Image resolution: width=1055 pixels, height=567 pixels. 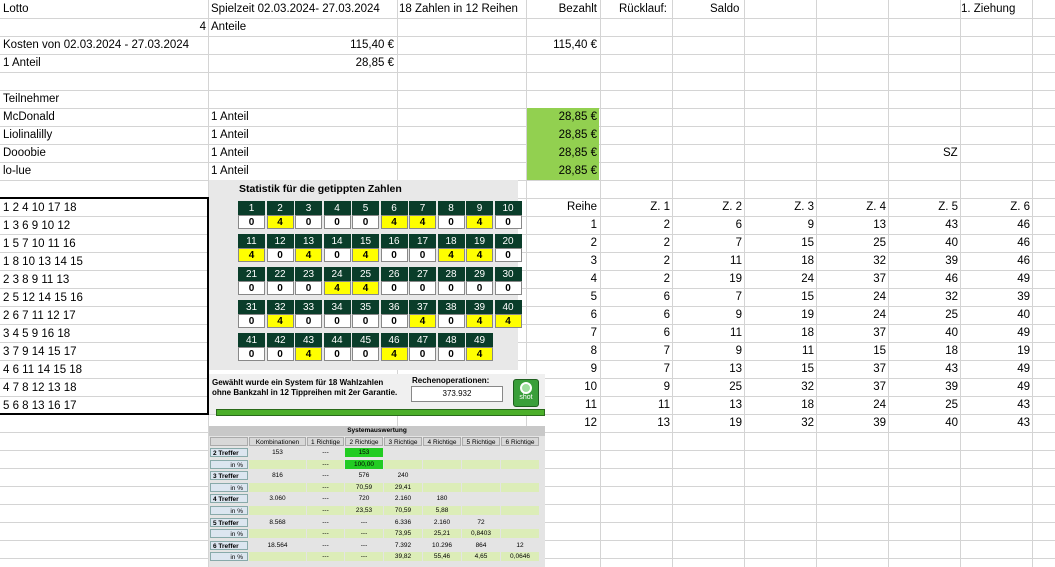 I want to click on cell-bezahlt-header: Bezahlt, so click(x=577, y=9).